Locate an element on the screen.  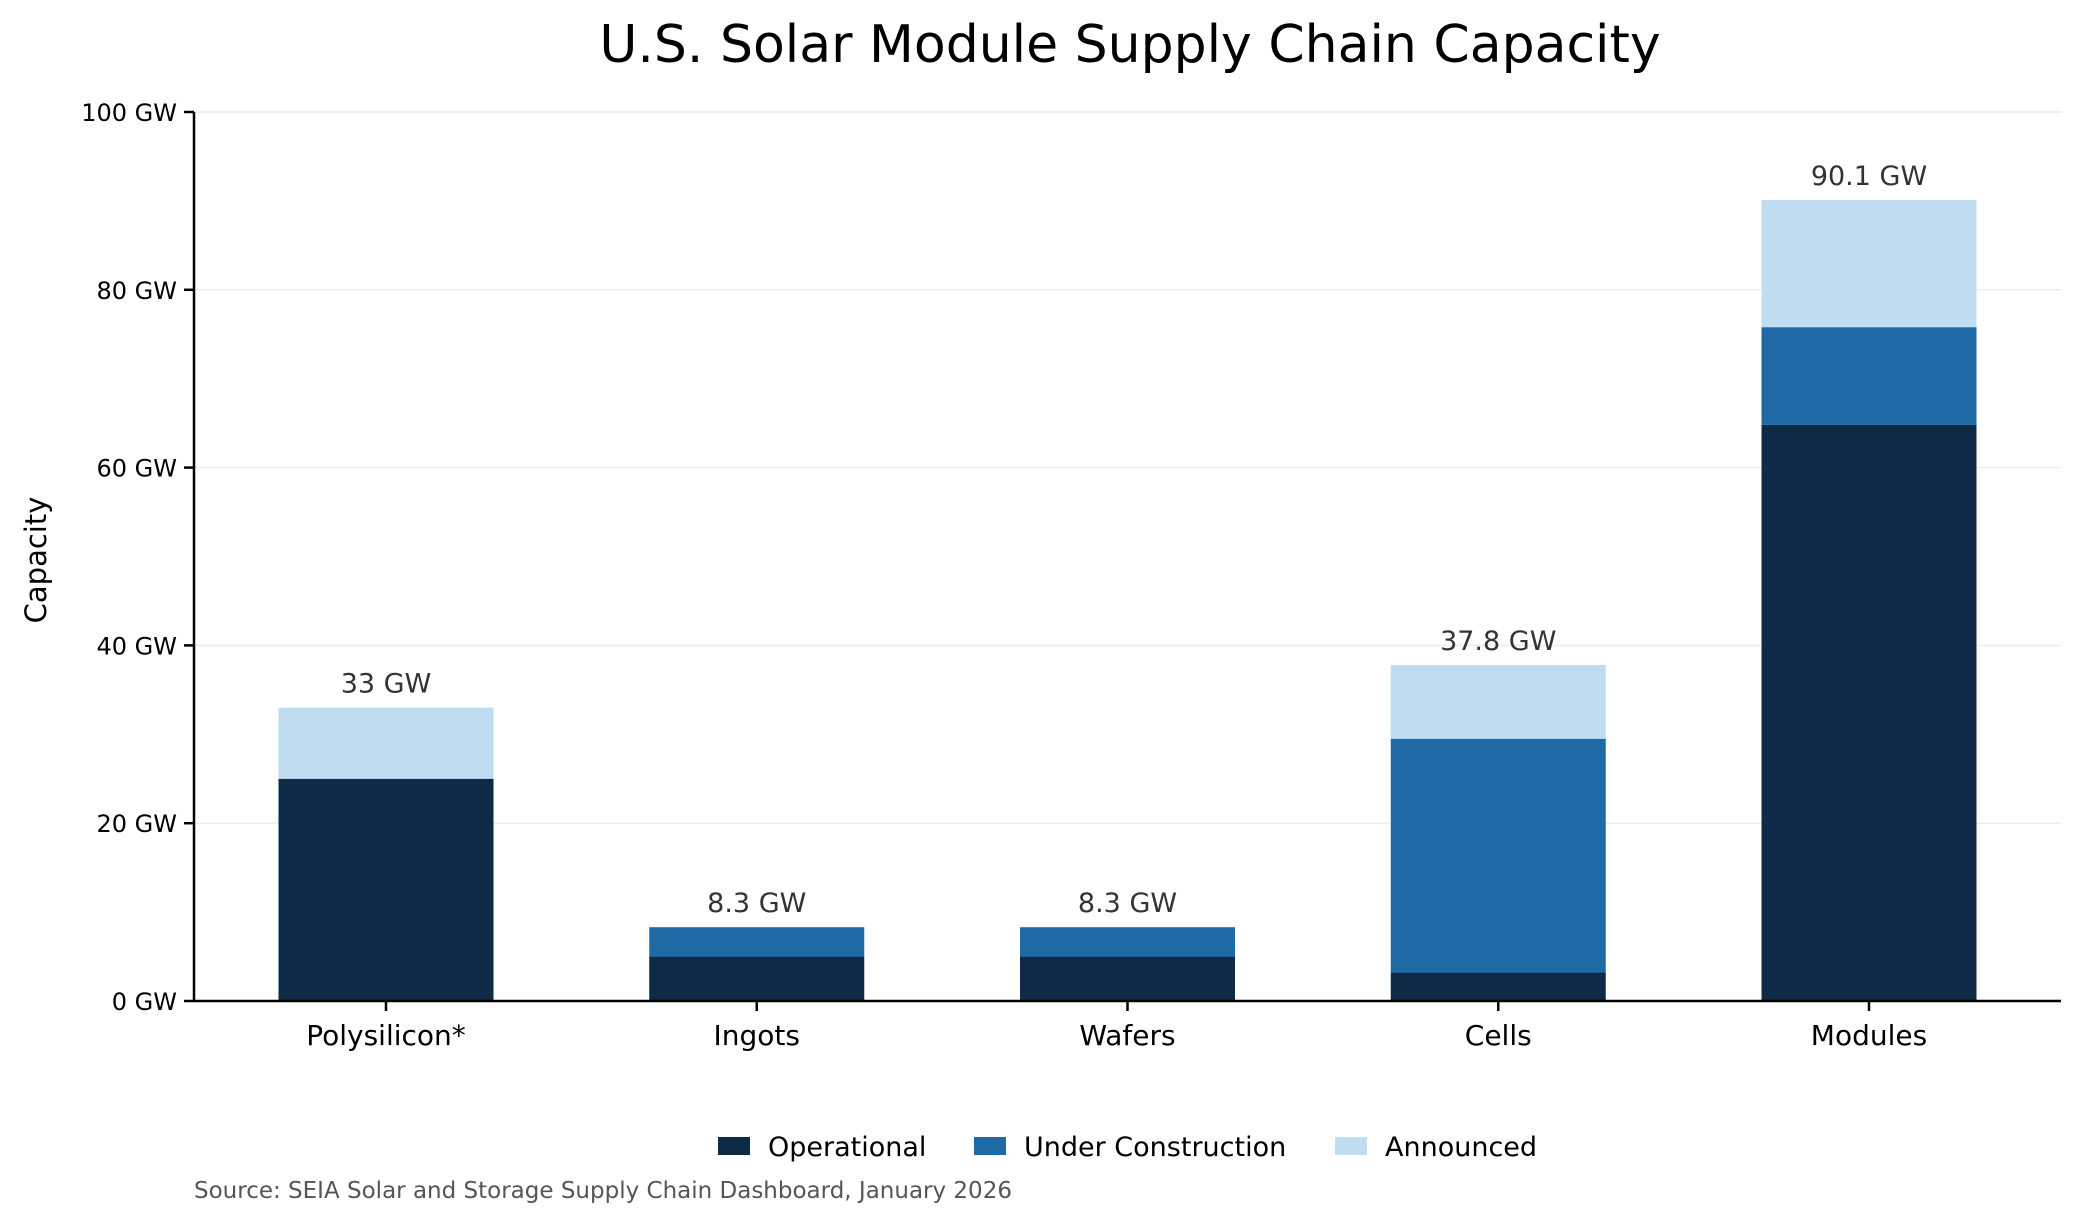
x-tick-label: Wafers is located at coordinates (1127, 1035).